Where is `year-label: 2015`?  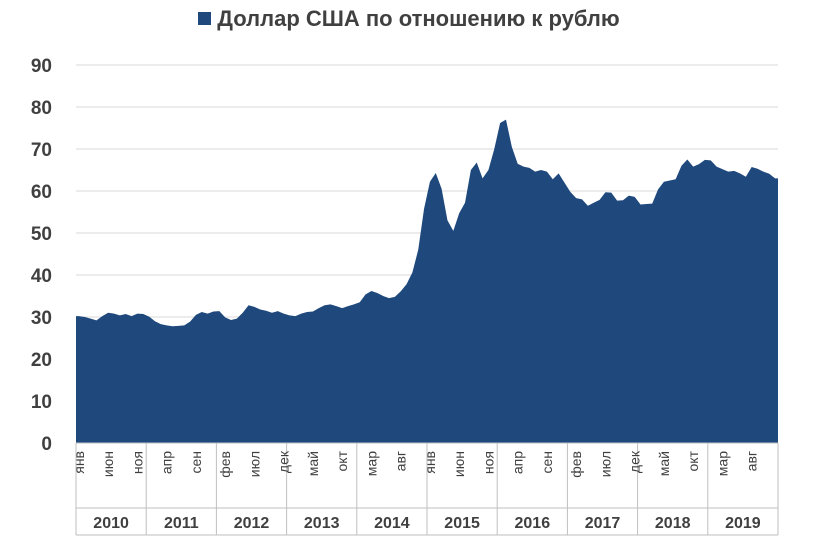 year-label: 2015 is located at coordinates (462, 523).